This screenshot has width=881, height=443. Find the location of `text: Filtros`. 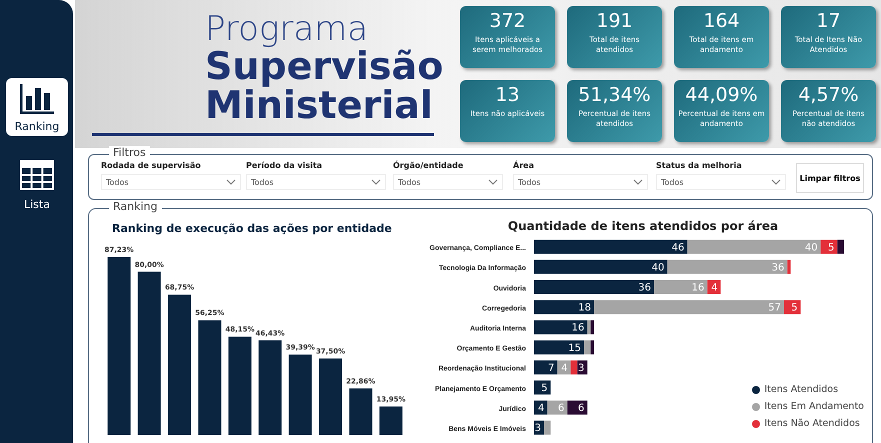

text: Filtros is located at coordinates (129, 152).